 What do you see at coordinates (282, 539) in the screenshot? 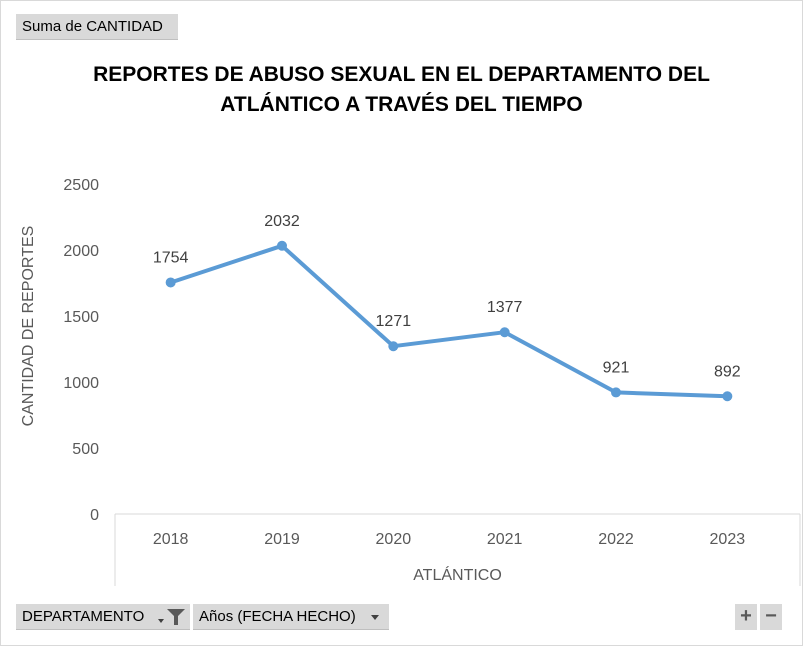
I see `x-tick-label: 2019` at bounding box center [282, 539].